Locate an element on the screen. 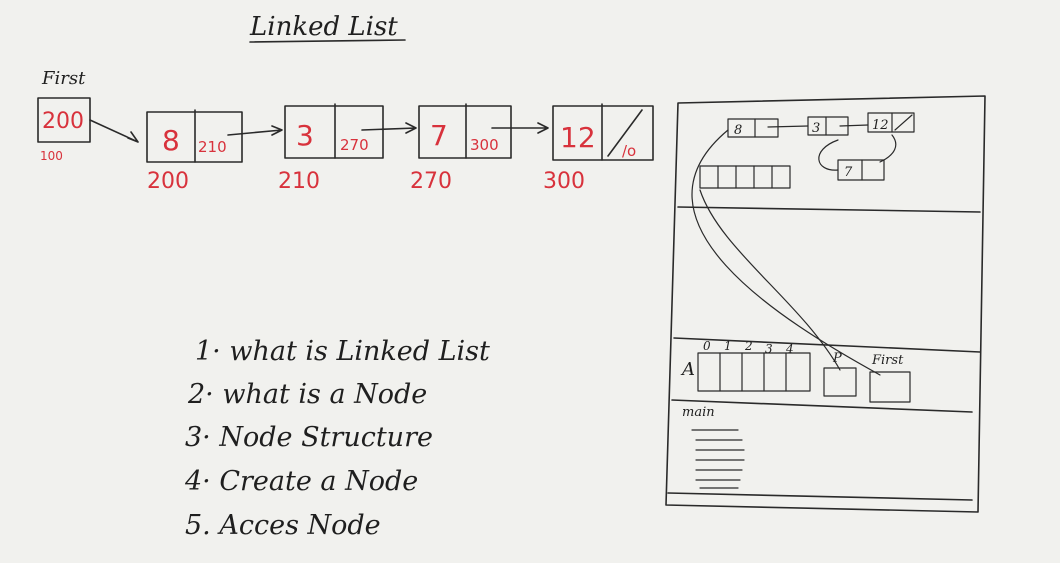 Image resolution: width=1060 pixels, height=563 pixels. topic-item-3: 3· Node Structure is located at coordinates (309, 437).